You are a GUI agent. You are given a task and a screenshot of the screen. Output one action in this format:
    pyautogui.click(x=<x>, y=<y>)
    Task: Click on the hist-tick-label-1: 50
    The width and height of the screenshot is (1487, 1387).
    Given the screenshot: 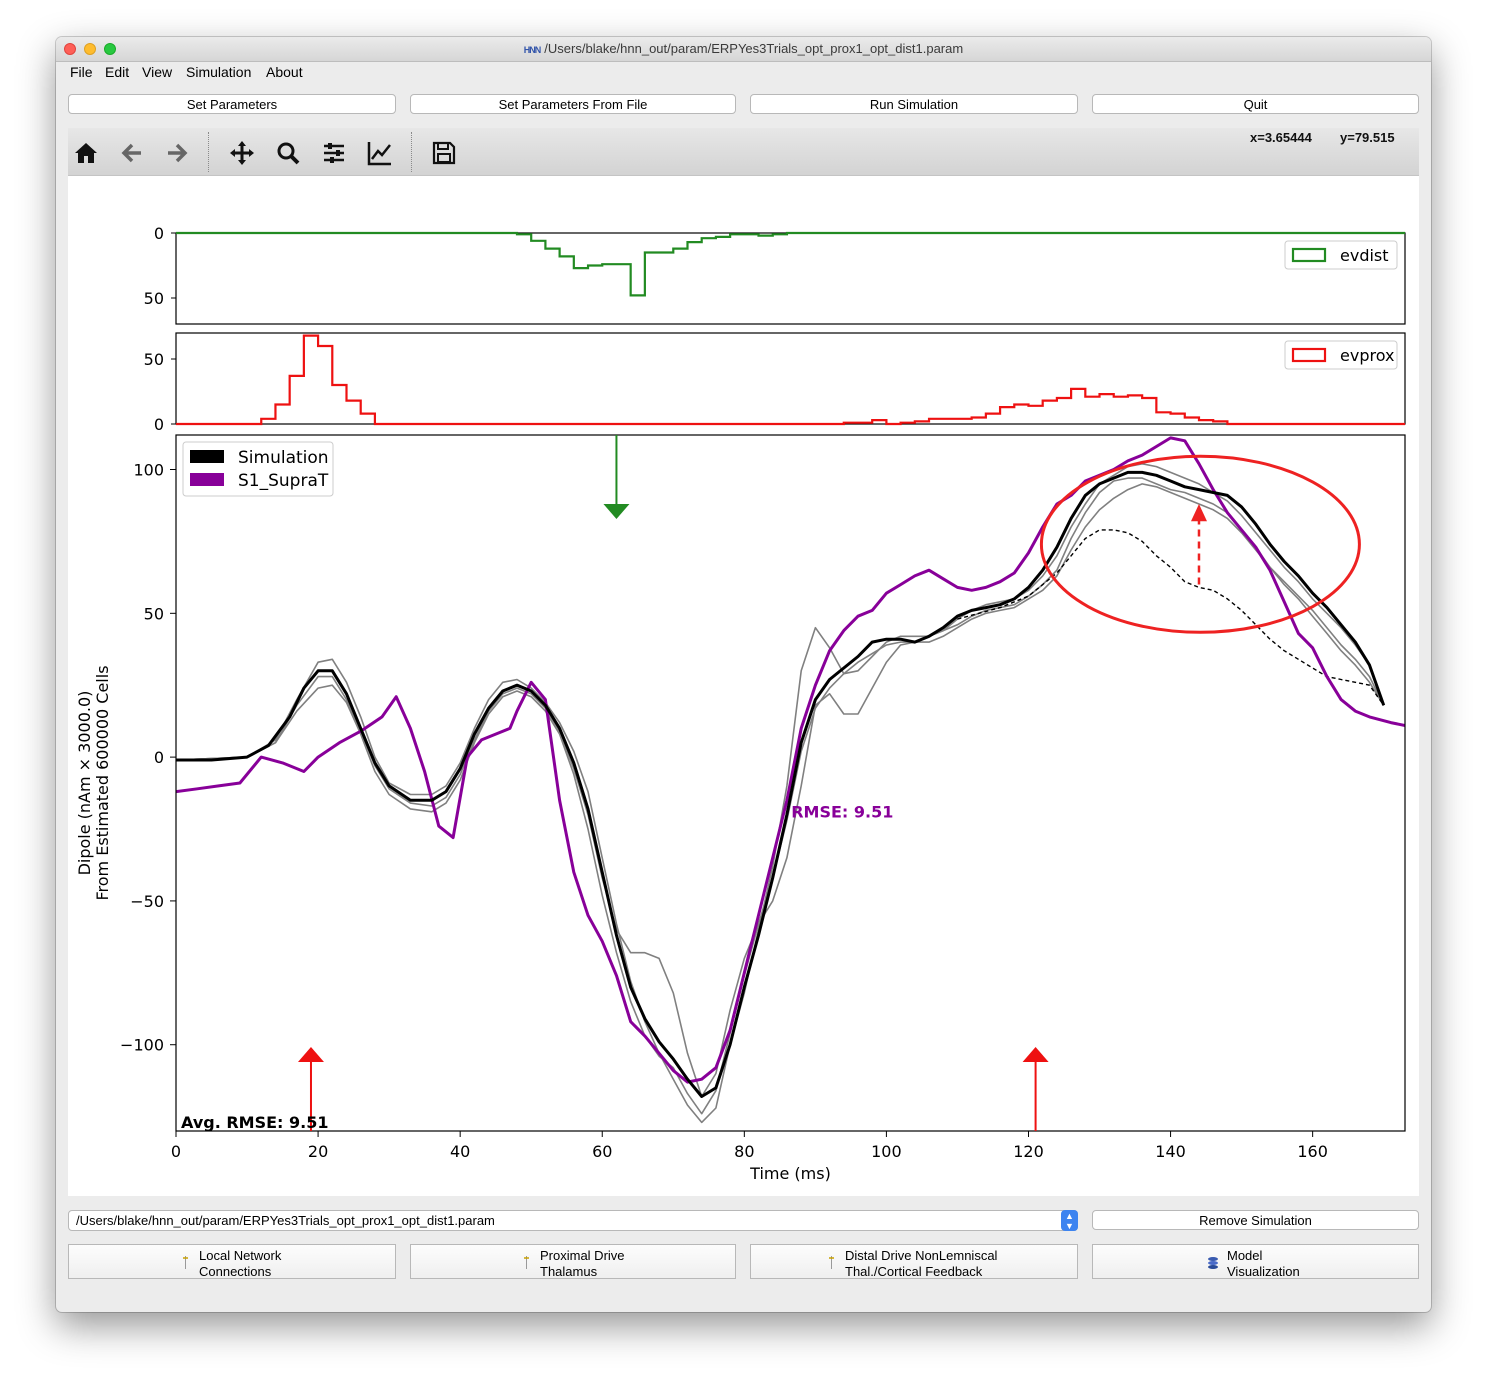 What is the action you would take?
    pyautogui.click(x=154, y=359)
    